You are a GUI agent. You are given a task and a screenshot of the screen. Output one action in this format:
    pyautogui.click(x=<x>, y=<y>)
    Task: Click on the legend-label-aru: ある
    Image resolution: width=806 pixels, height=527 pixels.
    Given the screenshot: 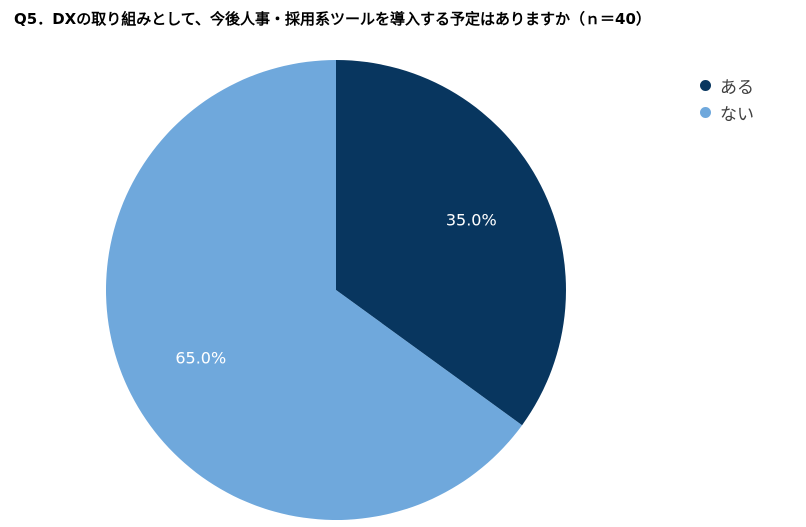 What is the action you would take?
    pyautogui.click(x=737, y=88)
    